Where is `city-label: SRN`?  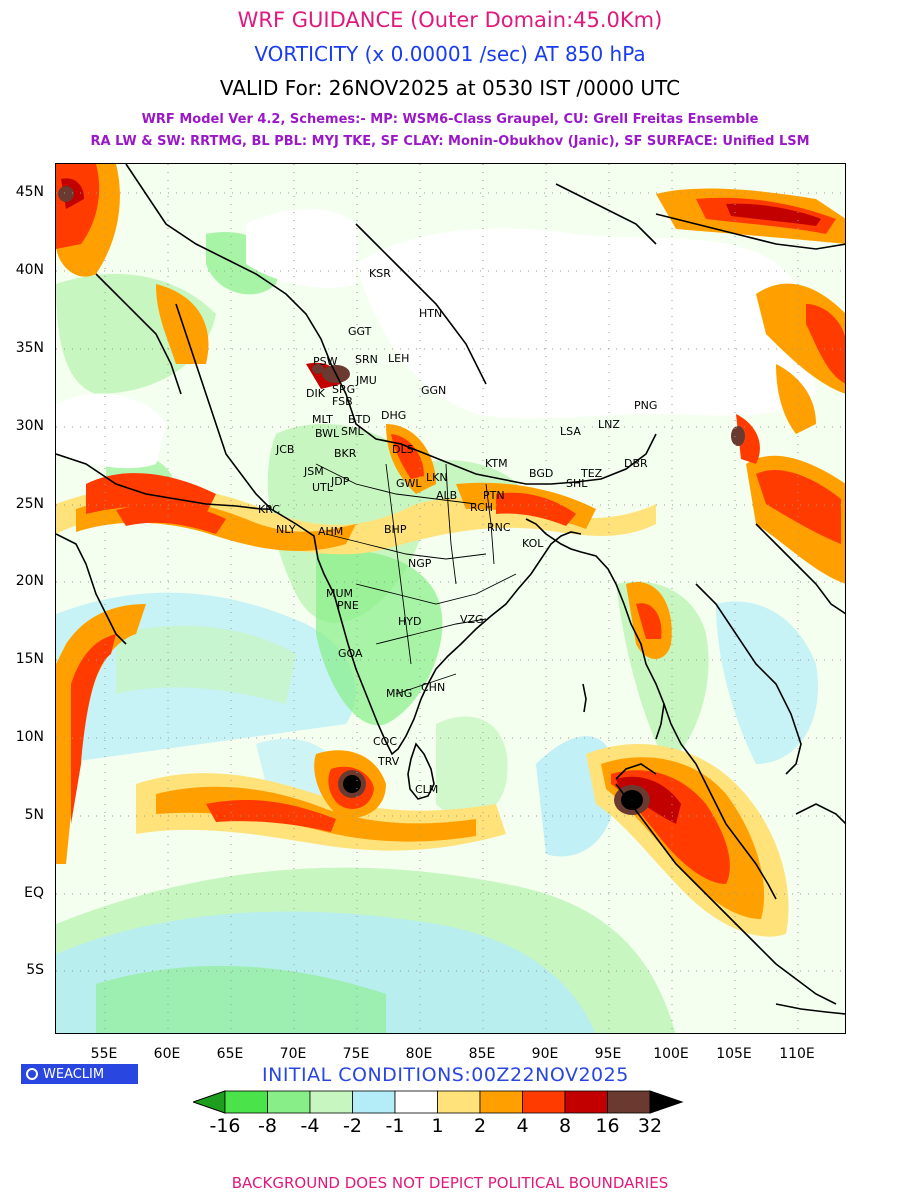
city-label: SRN is located at coordinates (366, 359).